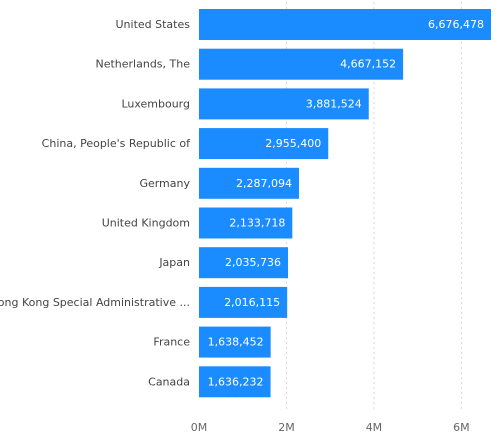 The image size is (500, 437). What do you see at coordinates (142, 64) in the screenshot?
I see `category-label: Netherlands, The` at bounding box center [142, 64].